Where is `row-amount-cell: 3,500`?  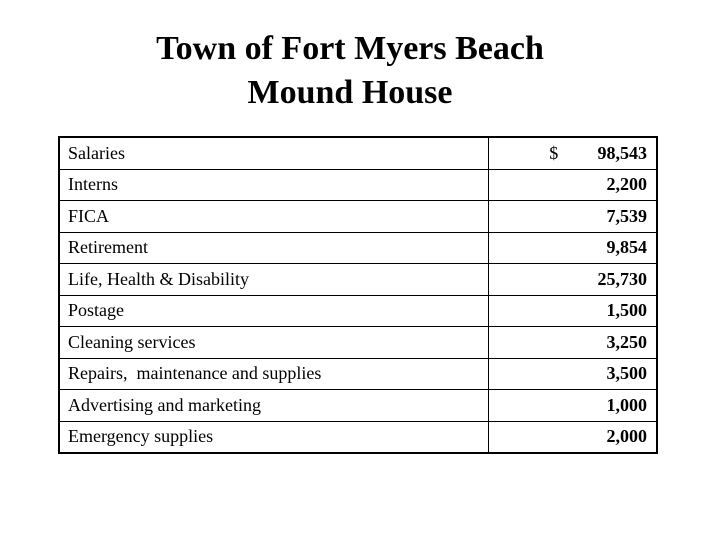 row-amount-cell: 3,500 is located at coordinates (573, 373).